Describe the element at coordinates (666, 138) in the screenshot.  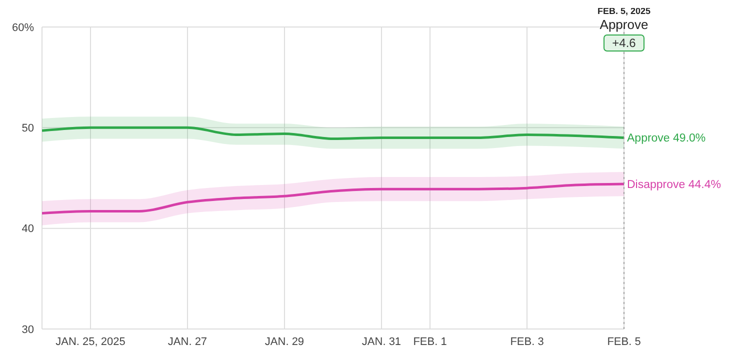
I see `annotation: Approve 49.0%` at that location.